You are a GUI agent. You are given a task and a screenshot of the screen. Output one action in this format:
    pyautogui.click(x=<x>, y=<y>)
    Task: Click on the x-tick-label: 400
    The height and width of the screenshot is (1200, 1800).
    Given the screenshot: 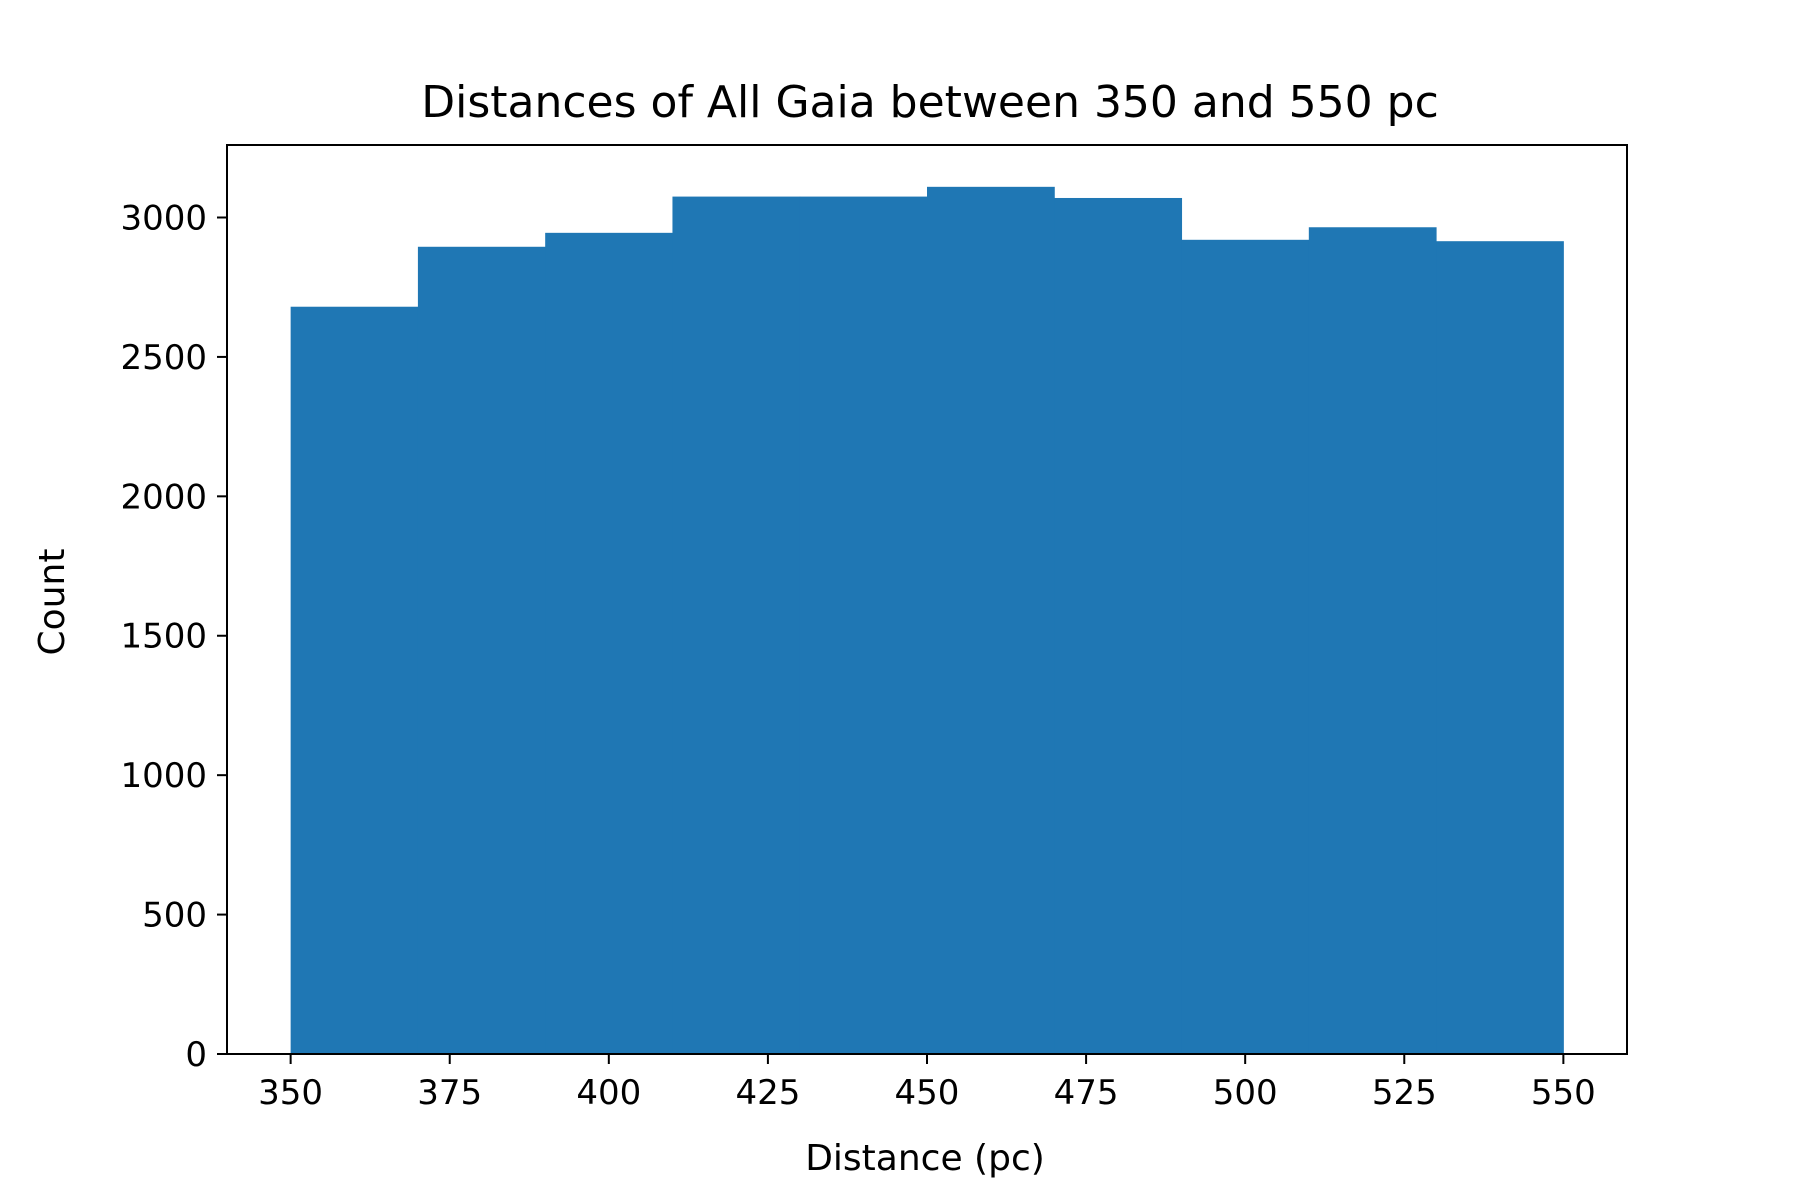 What is the action you would take?
    pyautogui.click(x=608, y=1093)
    